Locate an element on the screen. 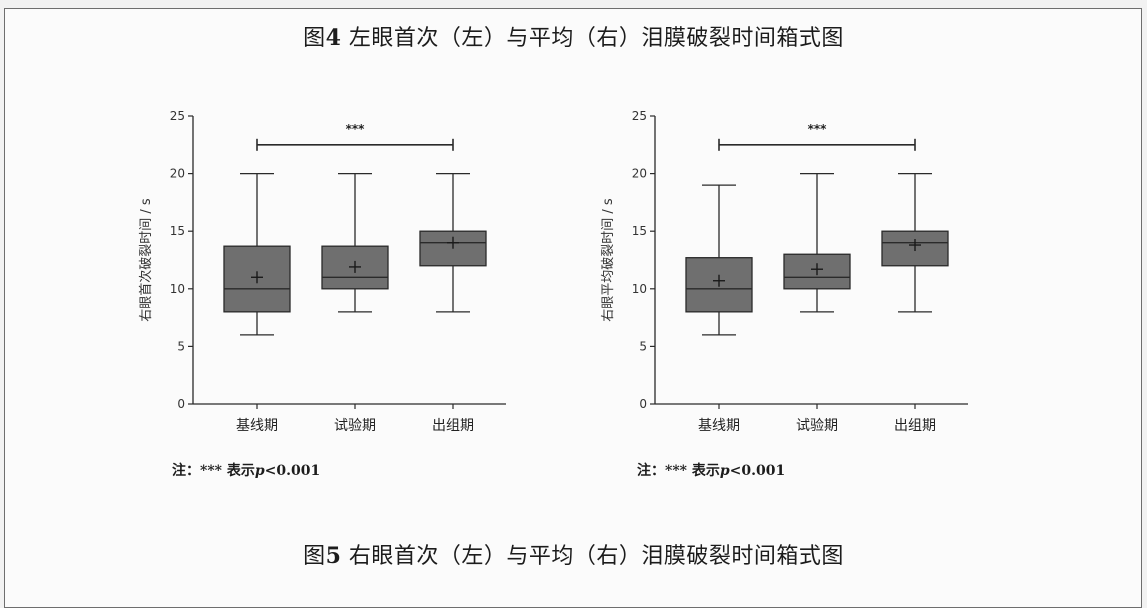 The width and height of the screenshot is (1147, 608). note-left: 注：*** 表示p<0.001 is located at coordinates (246, 470).